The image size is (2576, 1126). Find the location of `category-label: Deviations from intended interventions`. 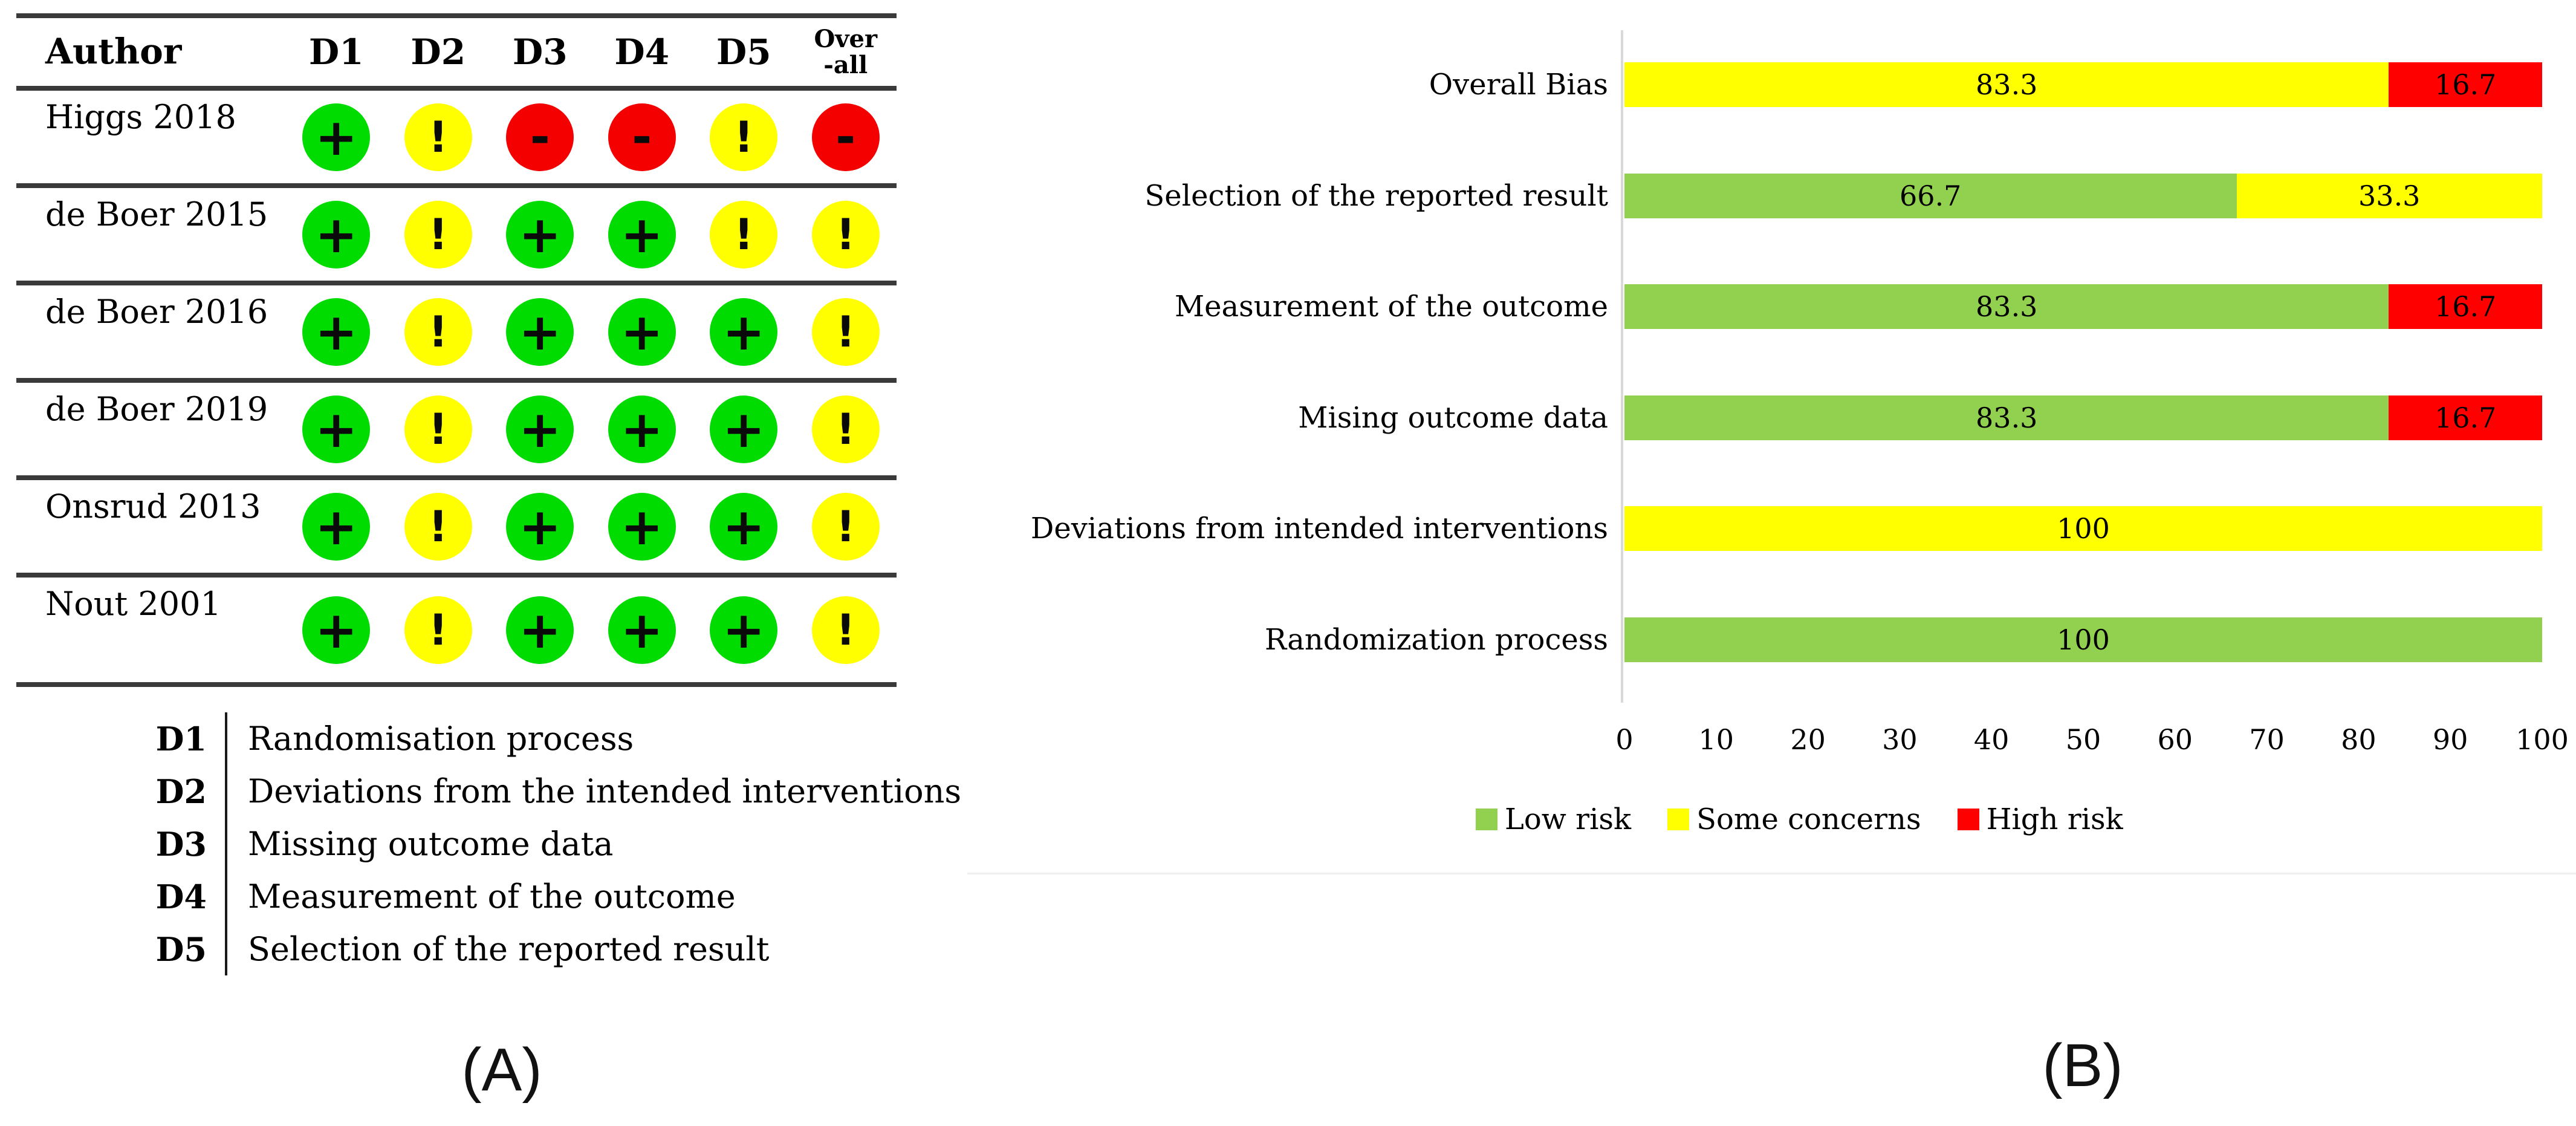

category-label: Deviations from intended interventions is located at coordinates (1319, 529).